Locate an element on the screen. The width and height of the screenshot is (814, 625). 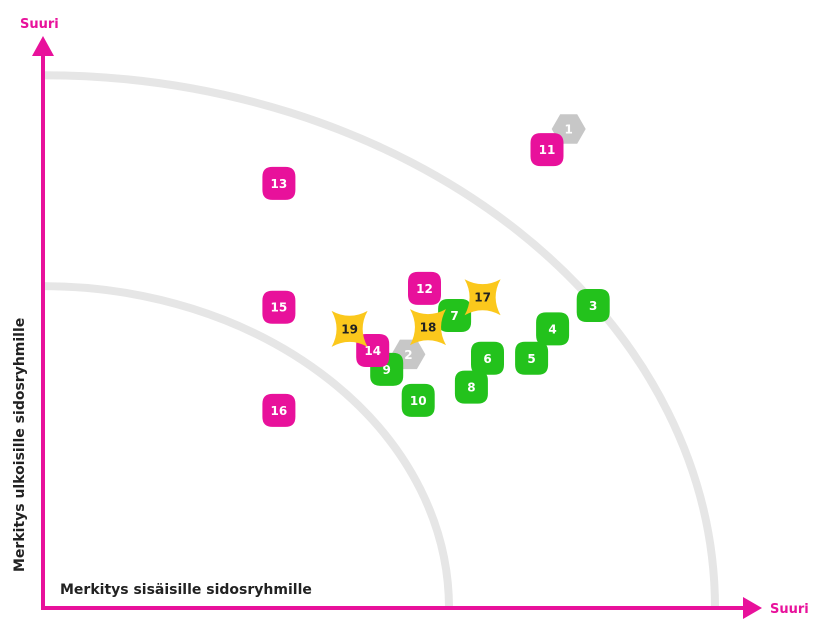
data-point-18: 18 is located at coordinates (428, 327).